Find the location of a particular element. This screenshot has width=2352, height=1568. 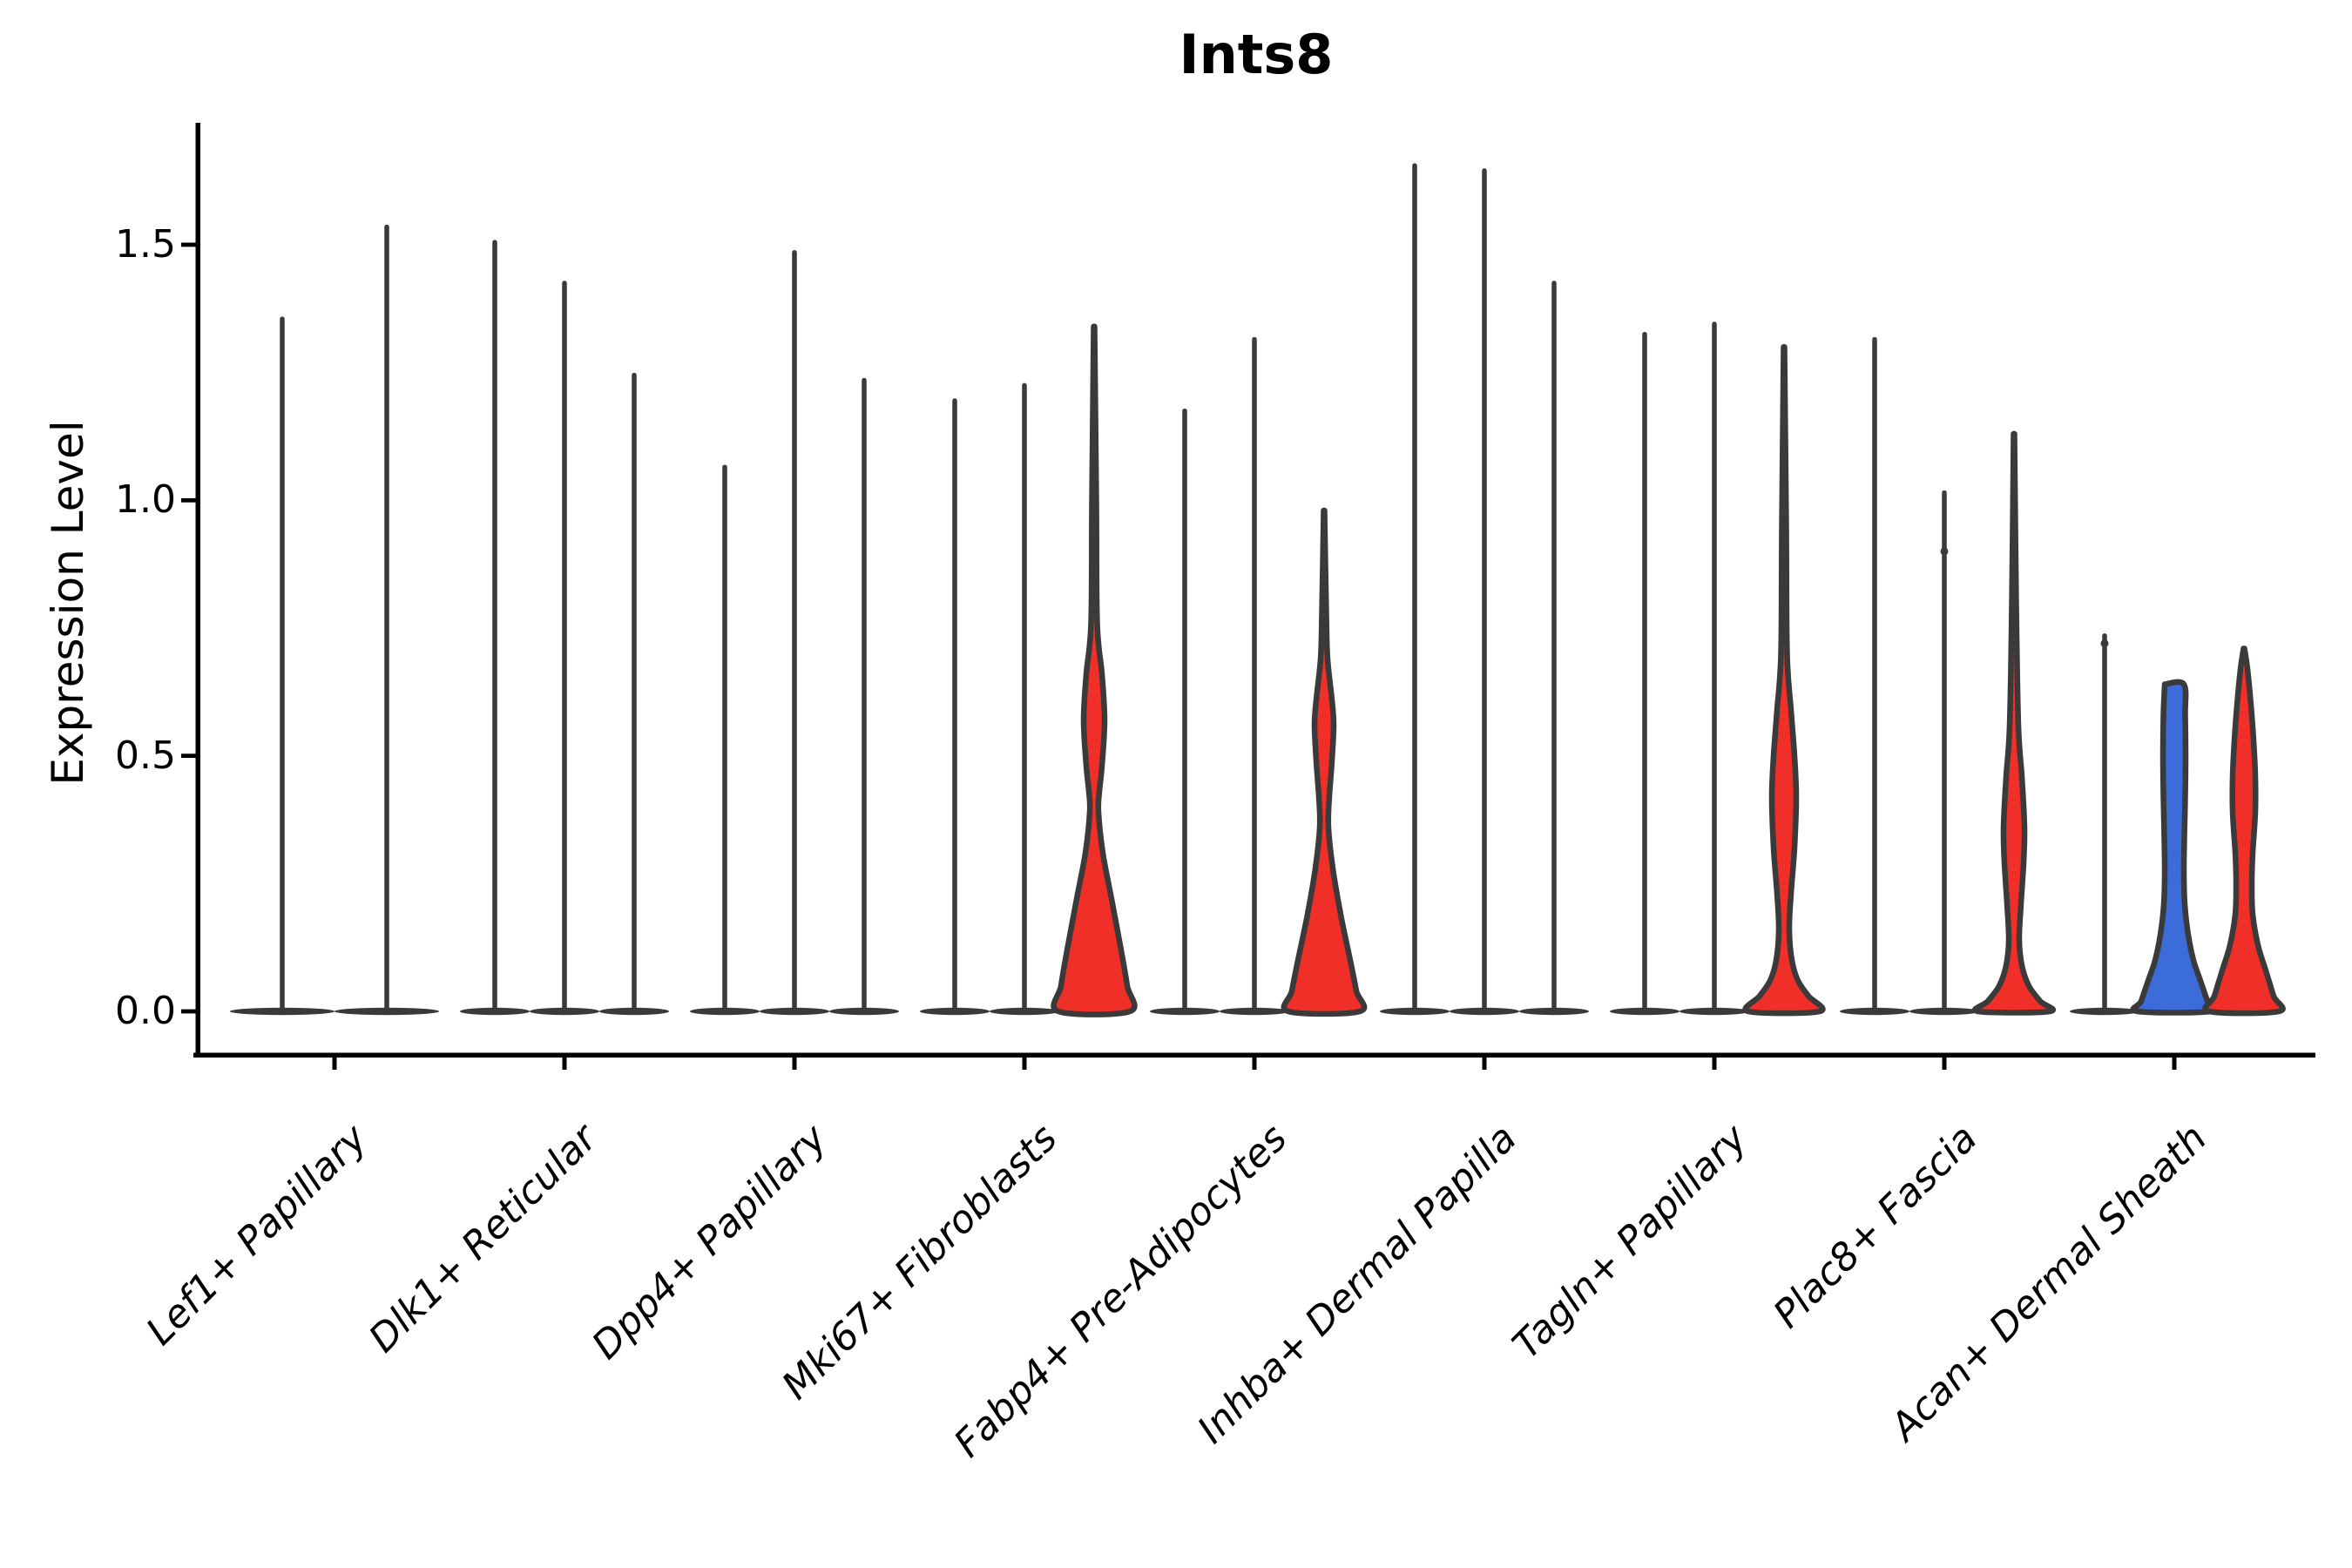

y-tick-label: 1.0 is located at coordinates (145, 500).